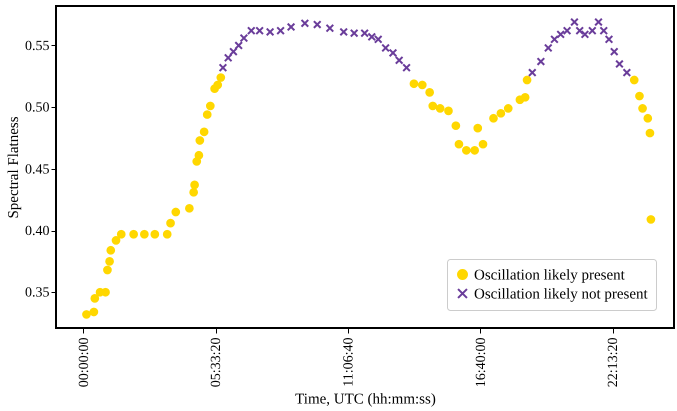 This screenshot has height=411, width=677. What do you see at coordinates (14, 167) in the screenshot?
I see `y-axis-title: Spectral Flatness` at bounding box center [14, 167].